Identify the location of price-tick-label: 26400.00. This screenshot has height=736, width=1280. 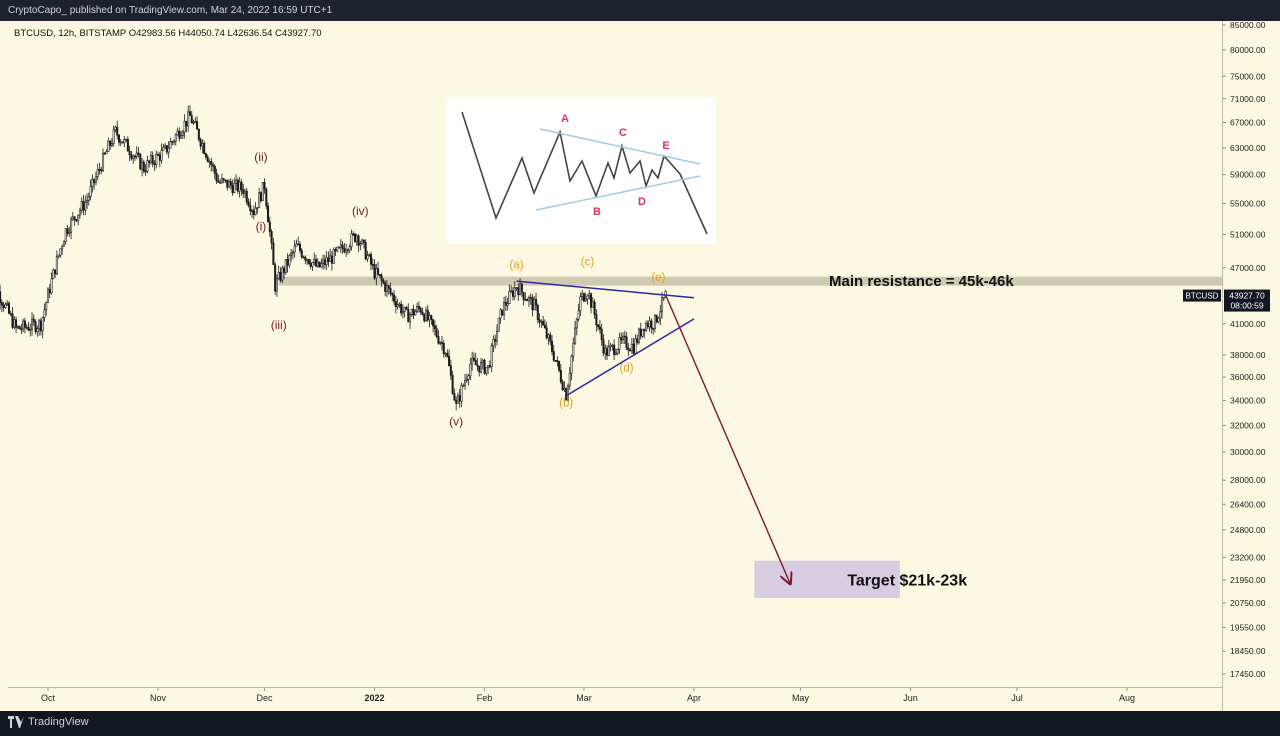
(1248, 504).